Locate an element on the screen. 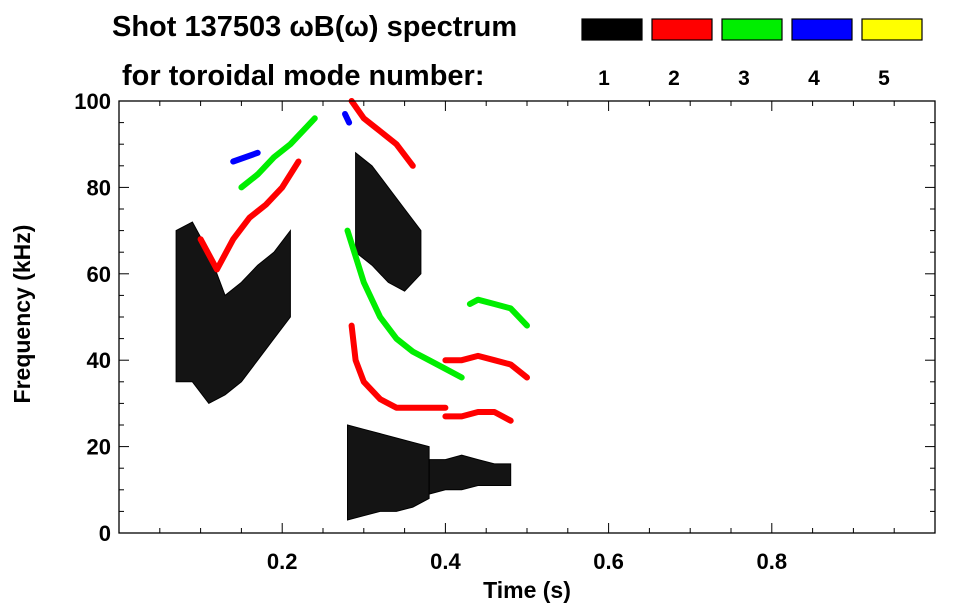 This screenshot has height=615, width=963. chart-title-line2: for toroidal mode number: is located at coordinates (303, 76).